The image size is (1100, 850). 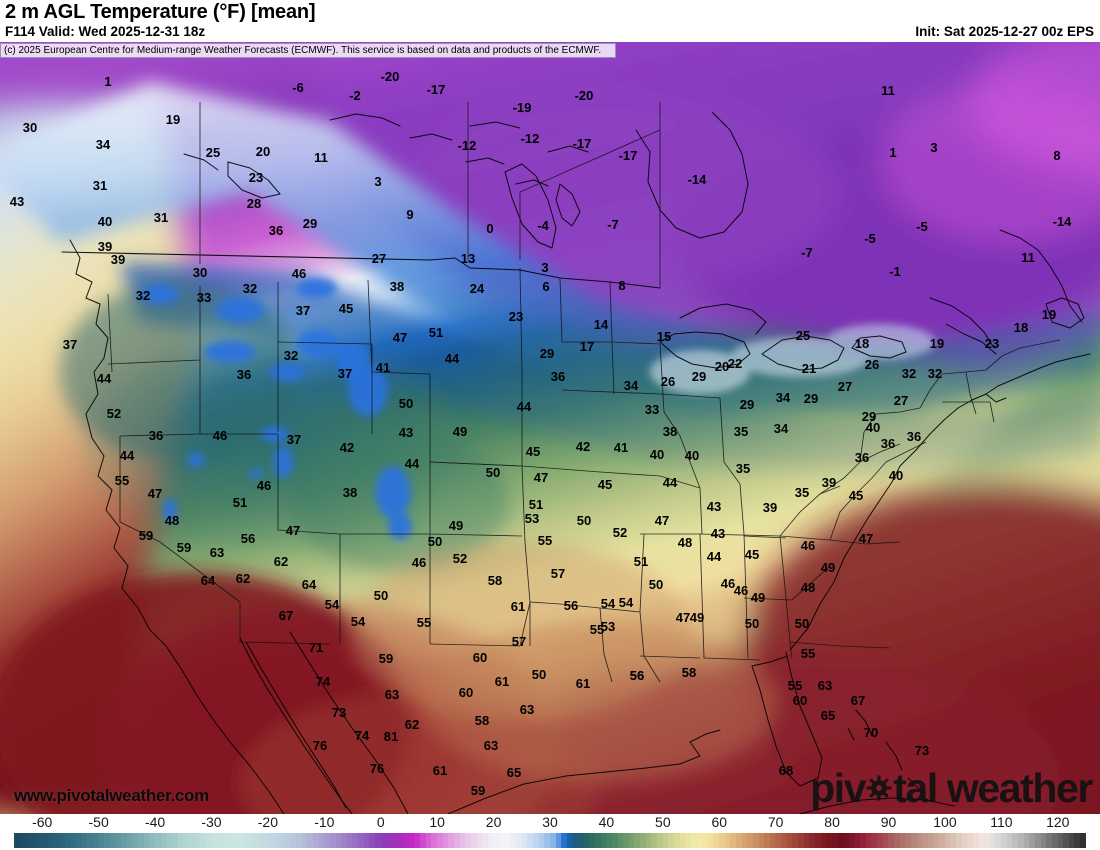 I want to click on colorbar-tick: 30, so click(x=550, y=822).